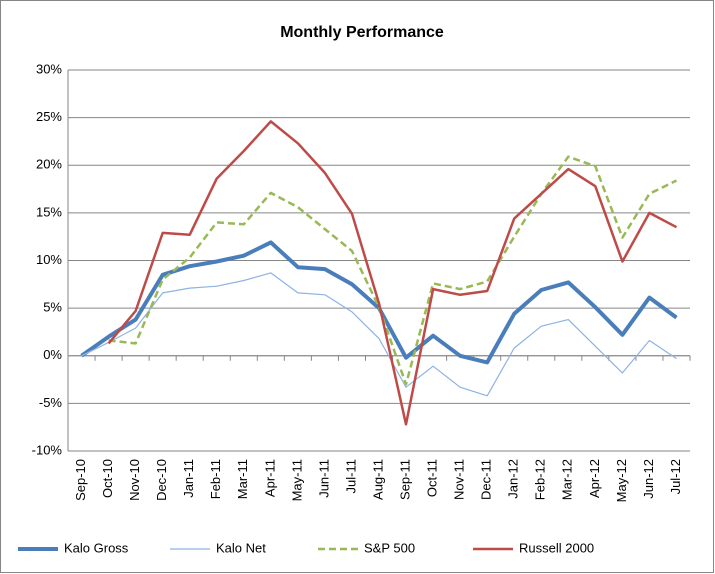 The image size is (715, 574). I want to click on x-tick-label: Jul-12, so click(675, 476).